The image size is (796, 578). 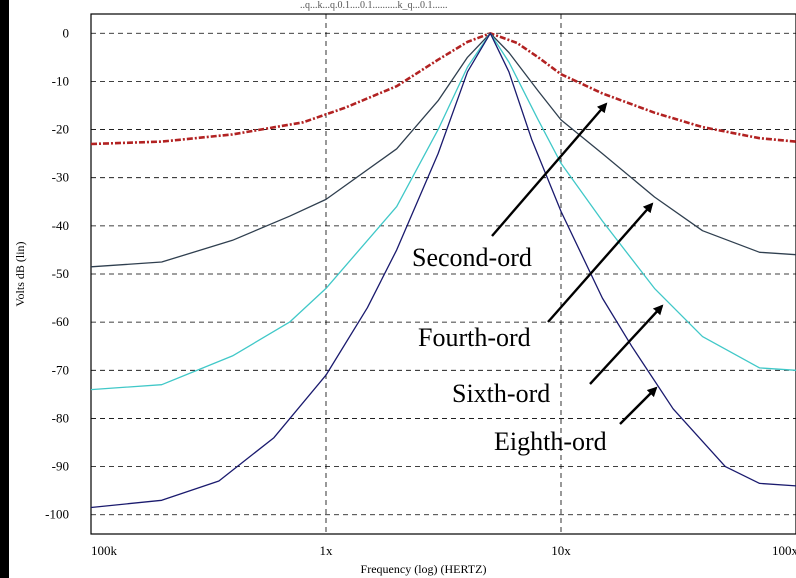 What do you see at coordinates (60, 225) in the screenshot?
I see `y-tick-label: -40` at bounding box center [60, 225].